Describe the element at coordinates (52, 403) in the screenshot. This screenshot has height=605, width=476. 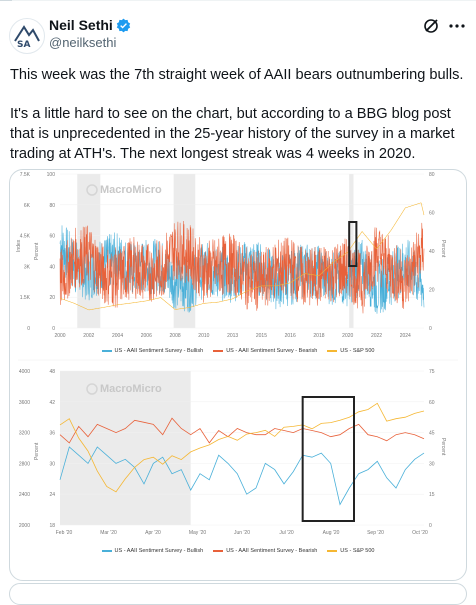
I see `y-mid-tick: 42` at that location.